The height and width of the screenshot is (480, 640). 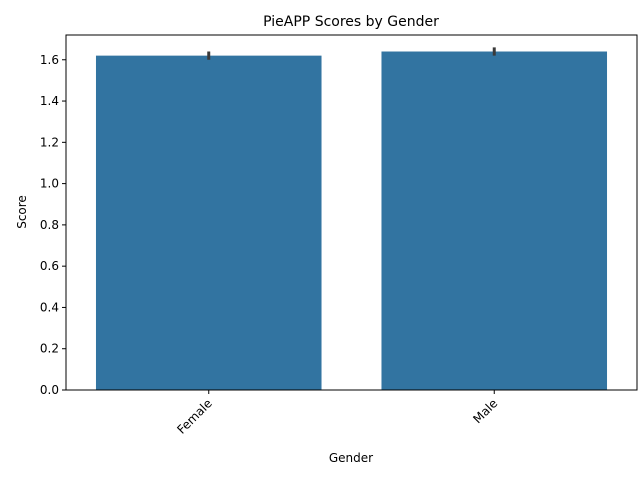 What do you see at coordinates (49, 349) in the screenshot?
I see `y-tick-label: 0.2` at bounding box center [49, 349].